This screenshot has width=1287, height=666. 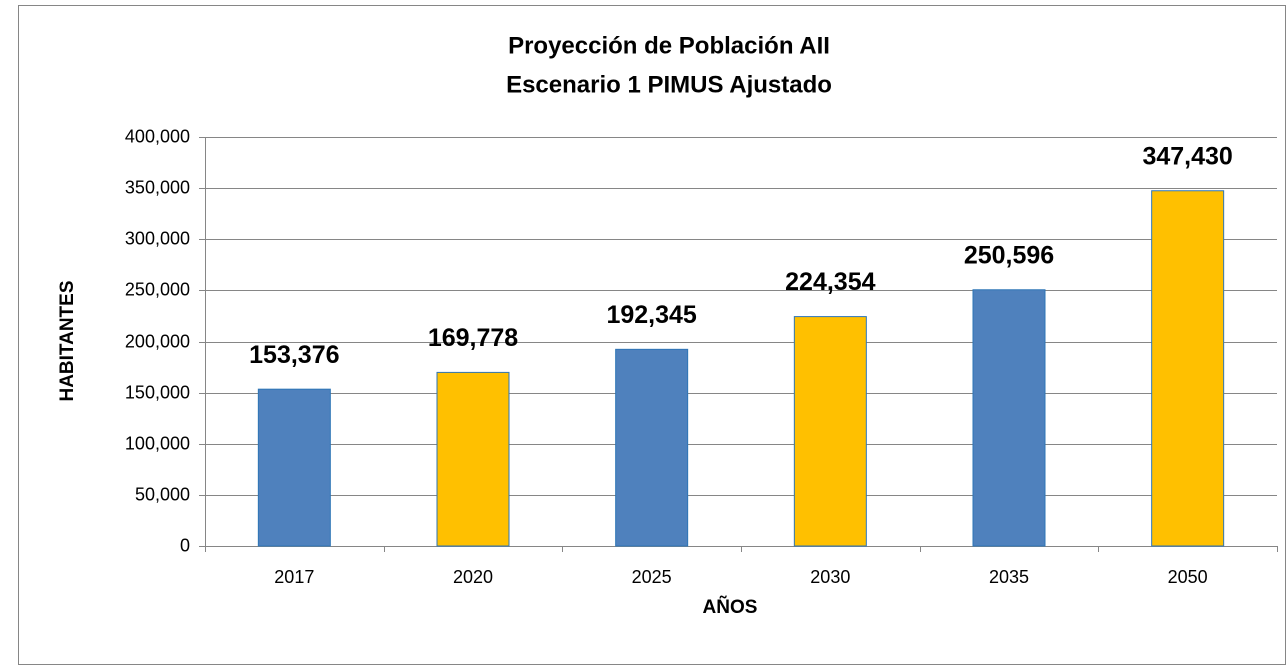 I want to click on y-tick-label: 0, so click(x=185, y=545).